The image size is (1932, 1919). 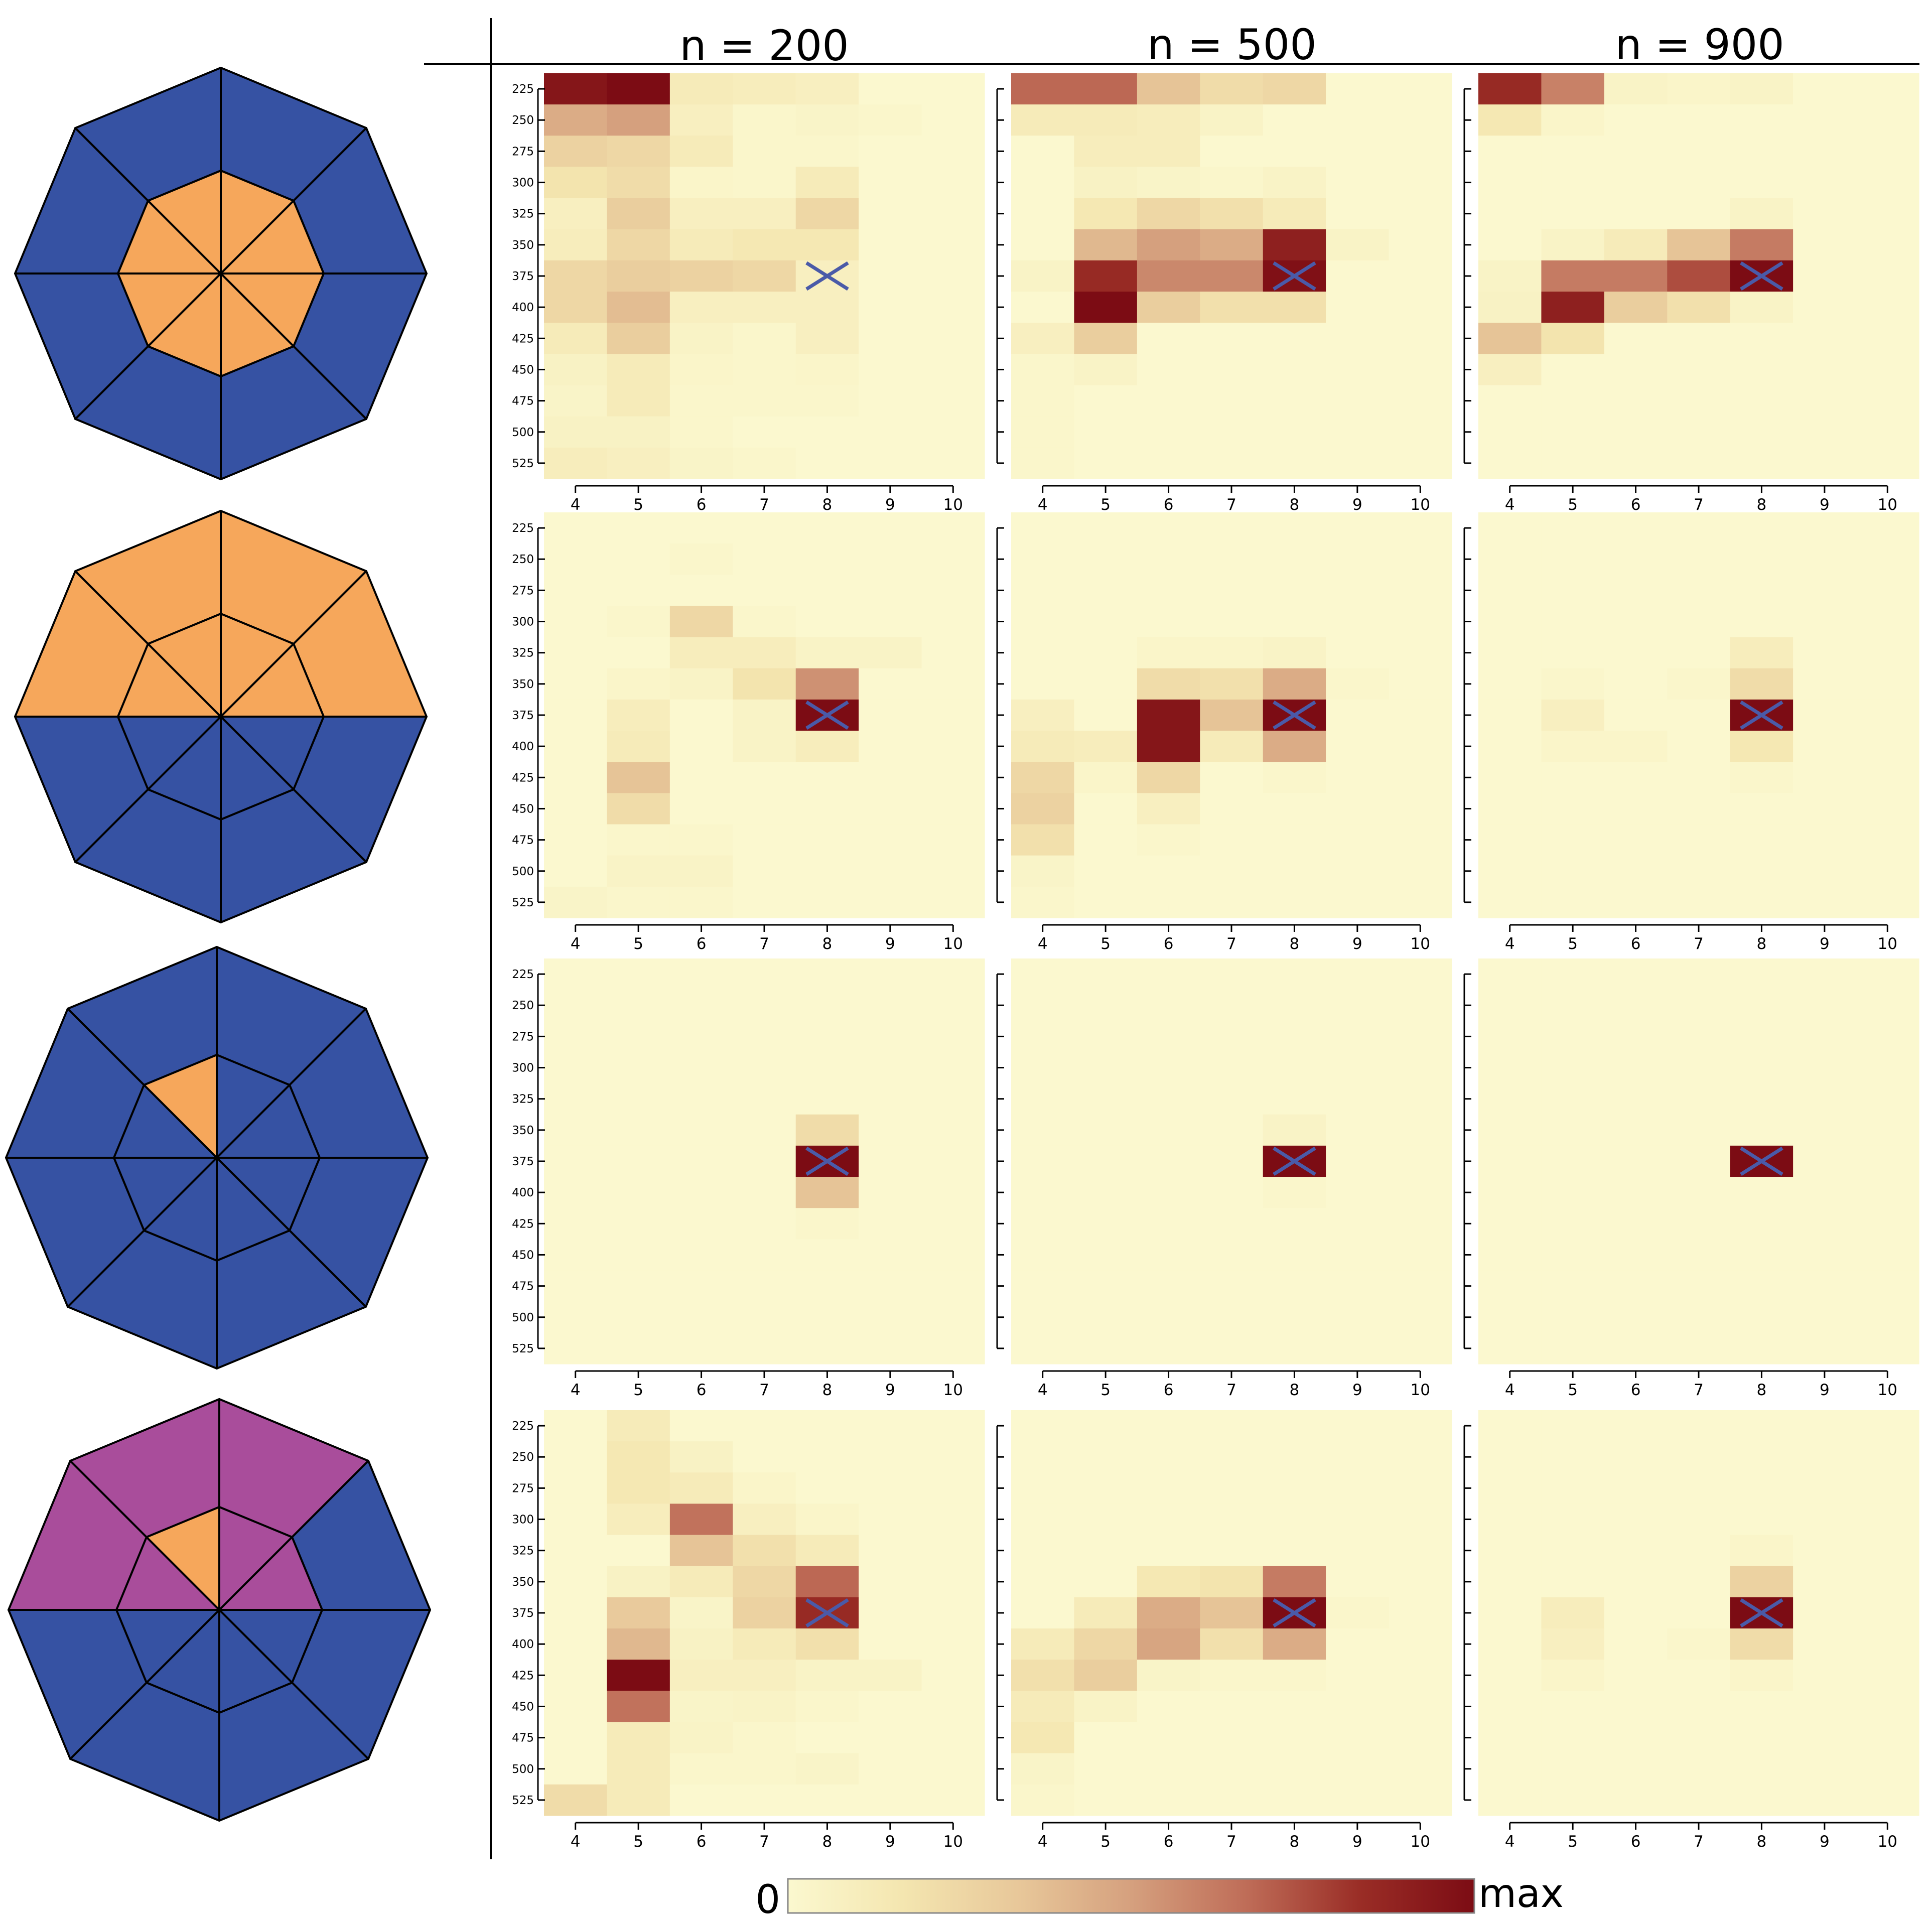 I want to click on y-tick-label: 250, so click(x=523, y=1005).